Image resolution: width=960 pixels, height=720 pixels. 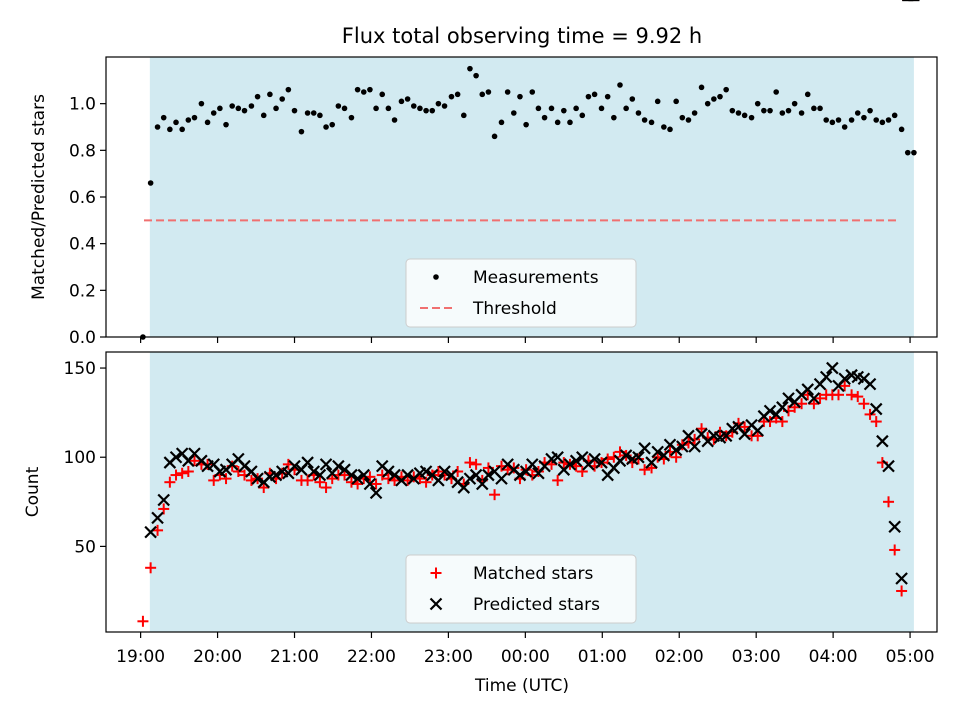 What do you see at coordinates (87, 221) in the screenshot?
I see `top-y-ticks: 0.0 0.2 0.4 0.6 0.8 1.0` at bounding box center [87, 221].